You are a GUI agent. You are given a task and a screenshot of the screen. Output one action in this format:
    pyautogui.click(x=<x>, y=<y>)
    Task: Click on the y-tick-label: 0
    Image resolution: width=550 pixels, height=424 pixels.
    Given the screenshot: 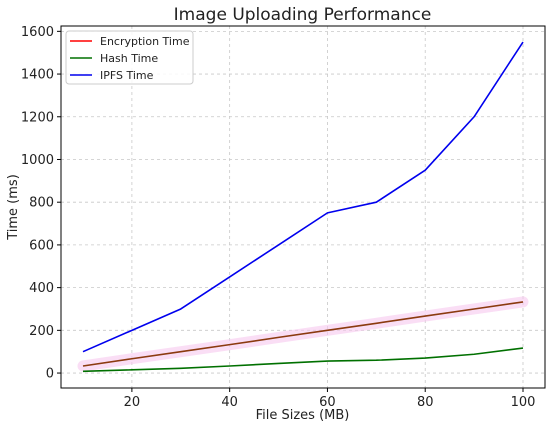 What is the action you would take?
    pyautogui.click(x=50, y=374)
    